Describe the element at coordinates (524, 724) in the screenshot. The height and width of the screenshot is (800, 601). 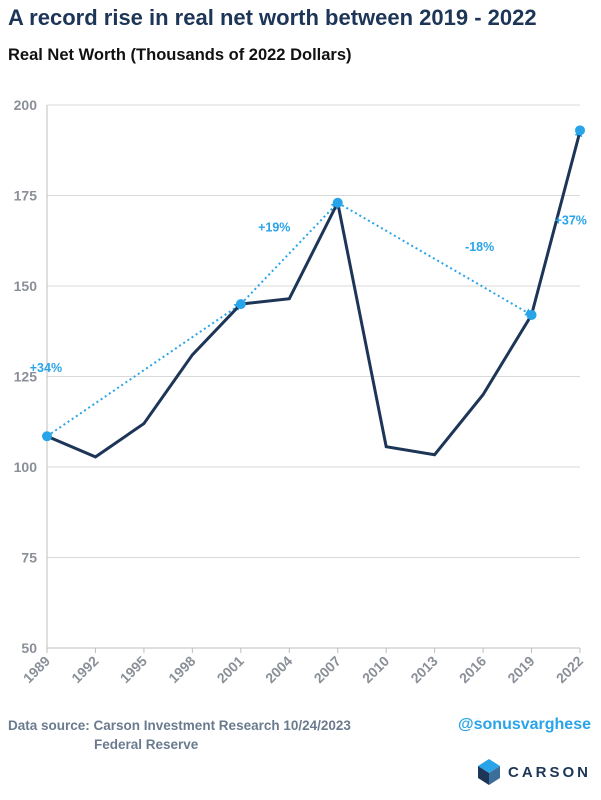
I see `author-handle: @sonusvarghese` at that location.